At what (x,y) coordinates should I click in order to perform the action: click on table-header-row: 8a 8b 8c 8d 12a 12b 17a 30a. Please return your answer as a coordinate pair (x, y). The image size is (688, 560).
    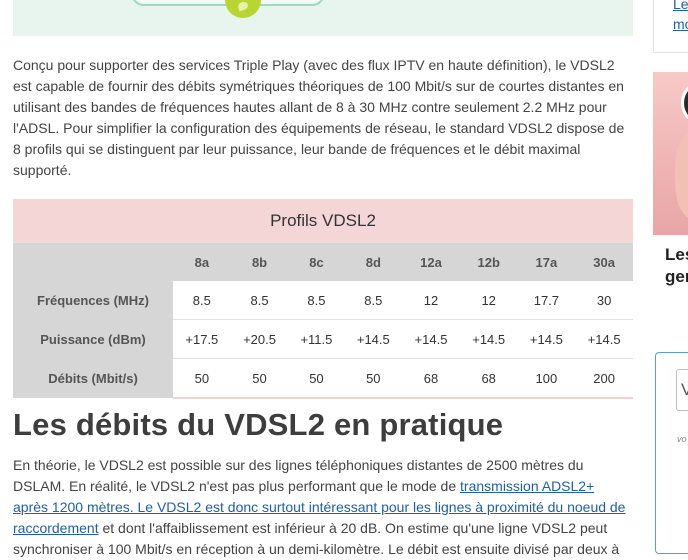
    Looking at the image, I should click on (323, 261).